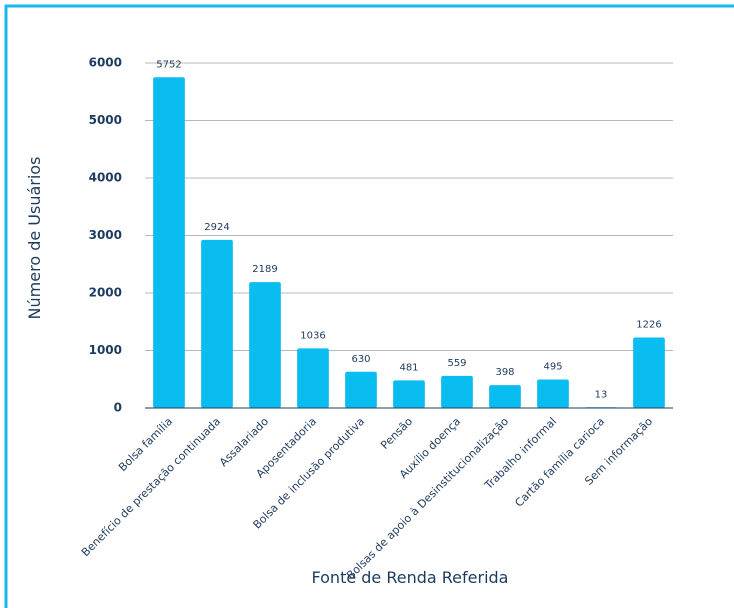  I want to click on y-tick-label: 4000, so click(105, 178).